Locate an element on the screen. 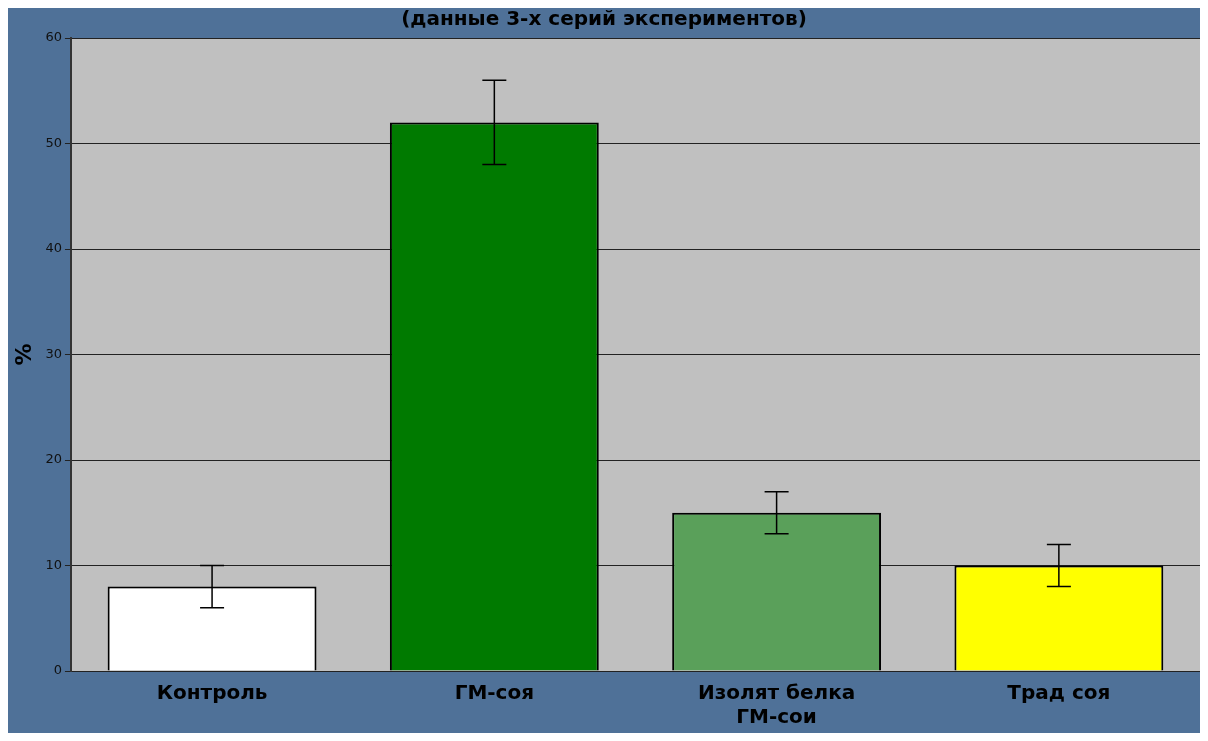  y-tick-label: 10 is located at coordinates (53, 564).